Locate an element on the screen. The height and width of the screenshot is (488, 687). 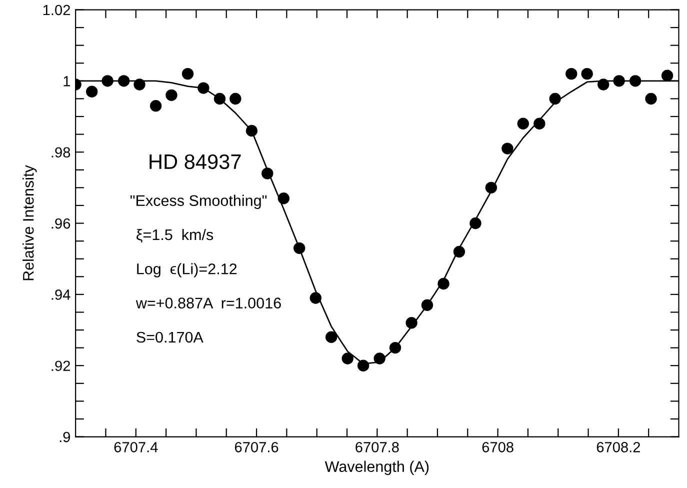
y-tick-label: .98 is located at coordinates (61, 152).